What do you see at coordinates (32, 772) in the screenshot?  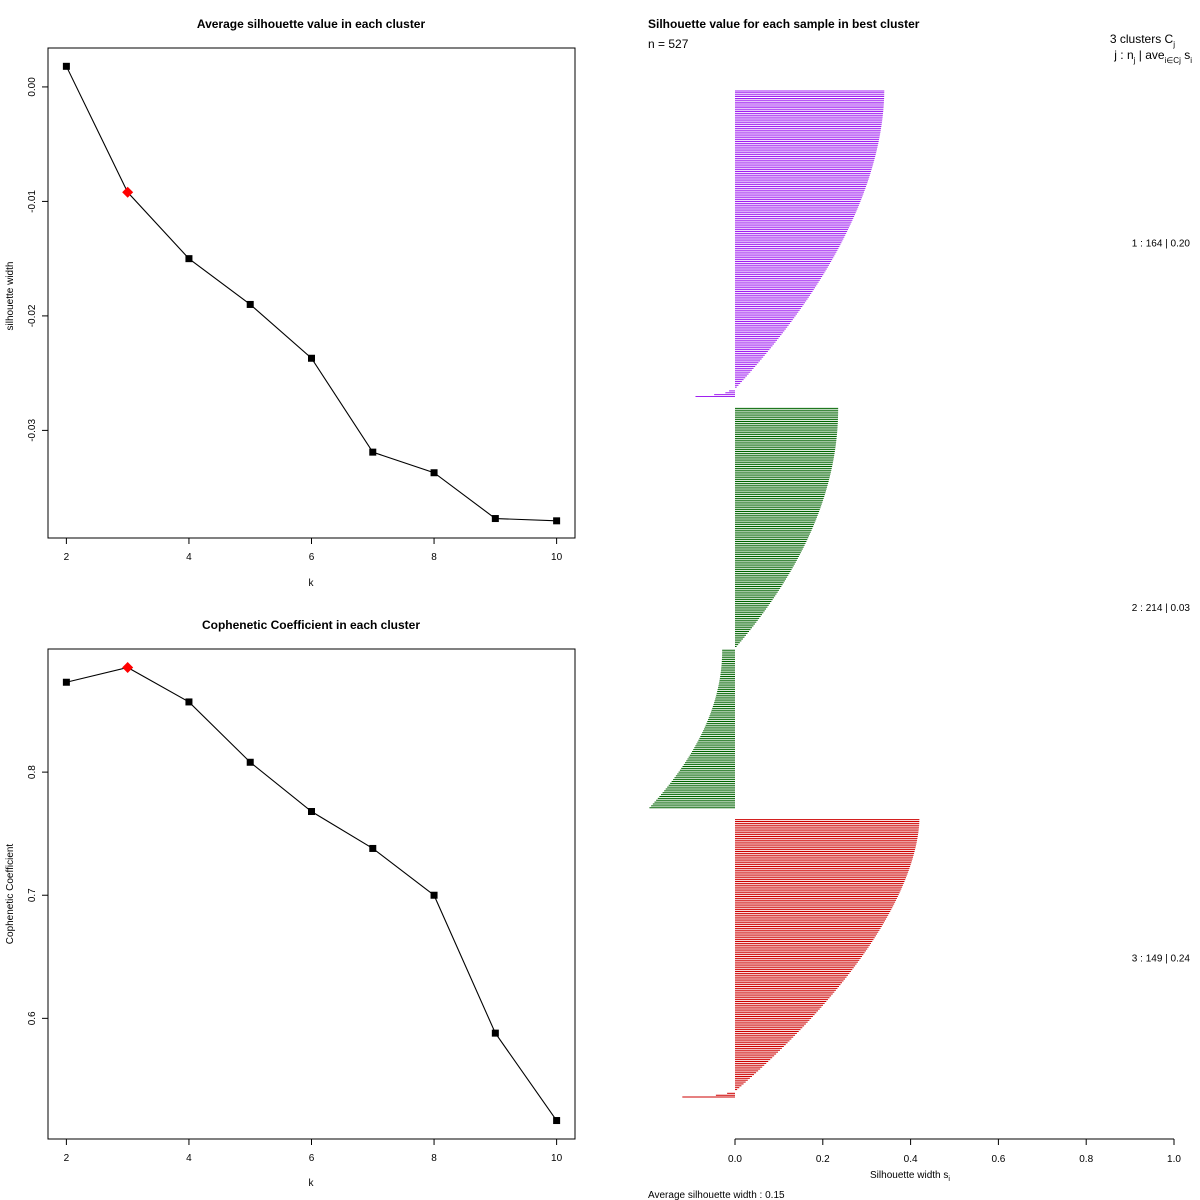 I see `cophenetic-y-tick-label: 0.8` at bounding box center [32, 772].